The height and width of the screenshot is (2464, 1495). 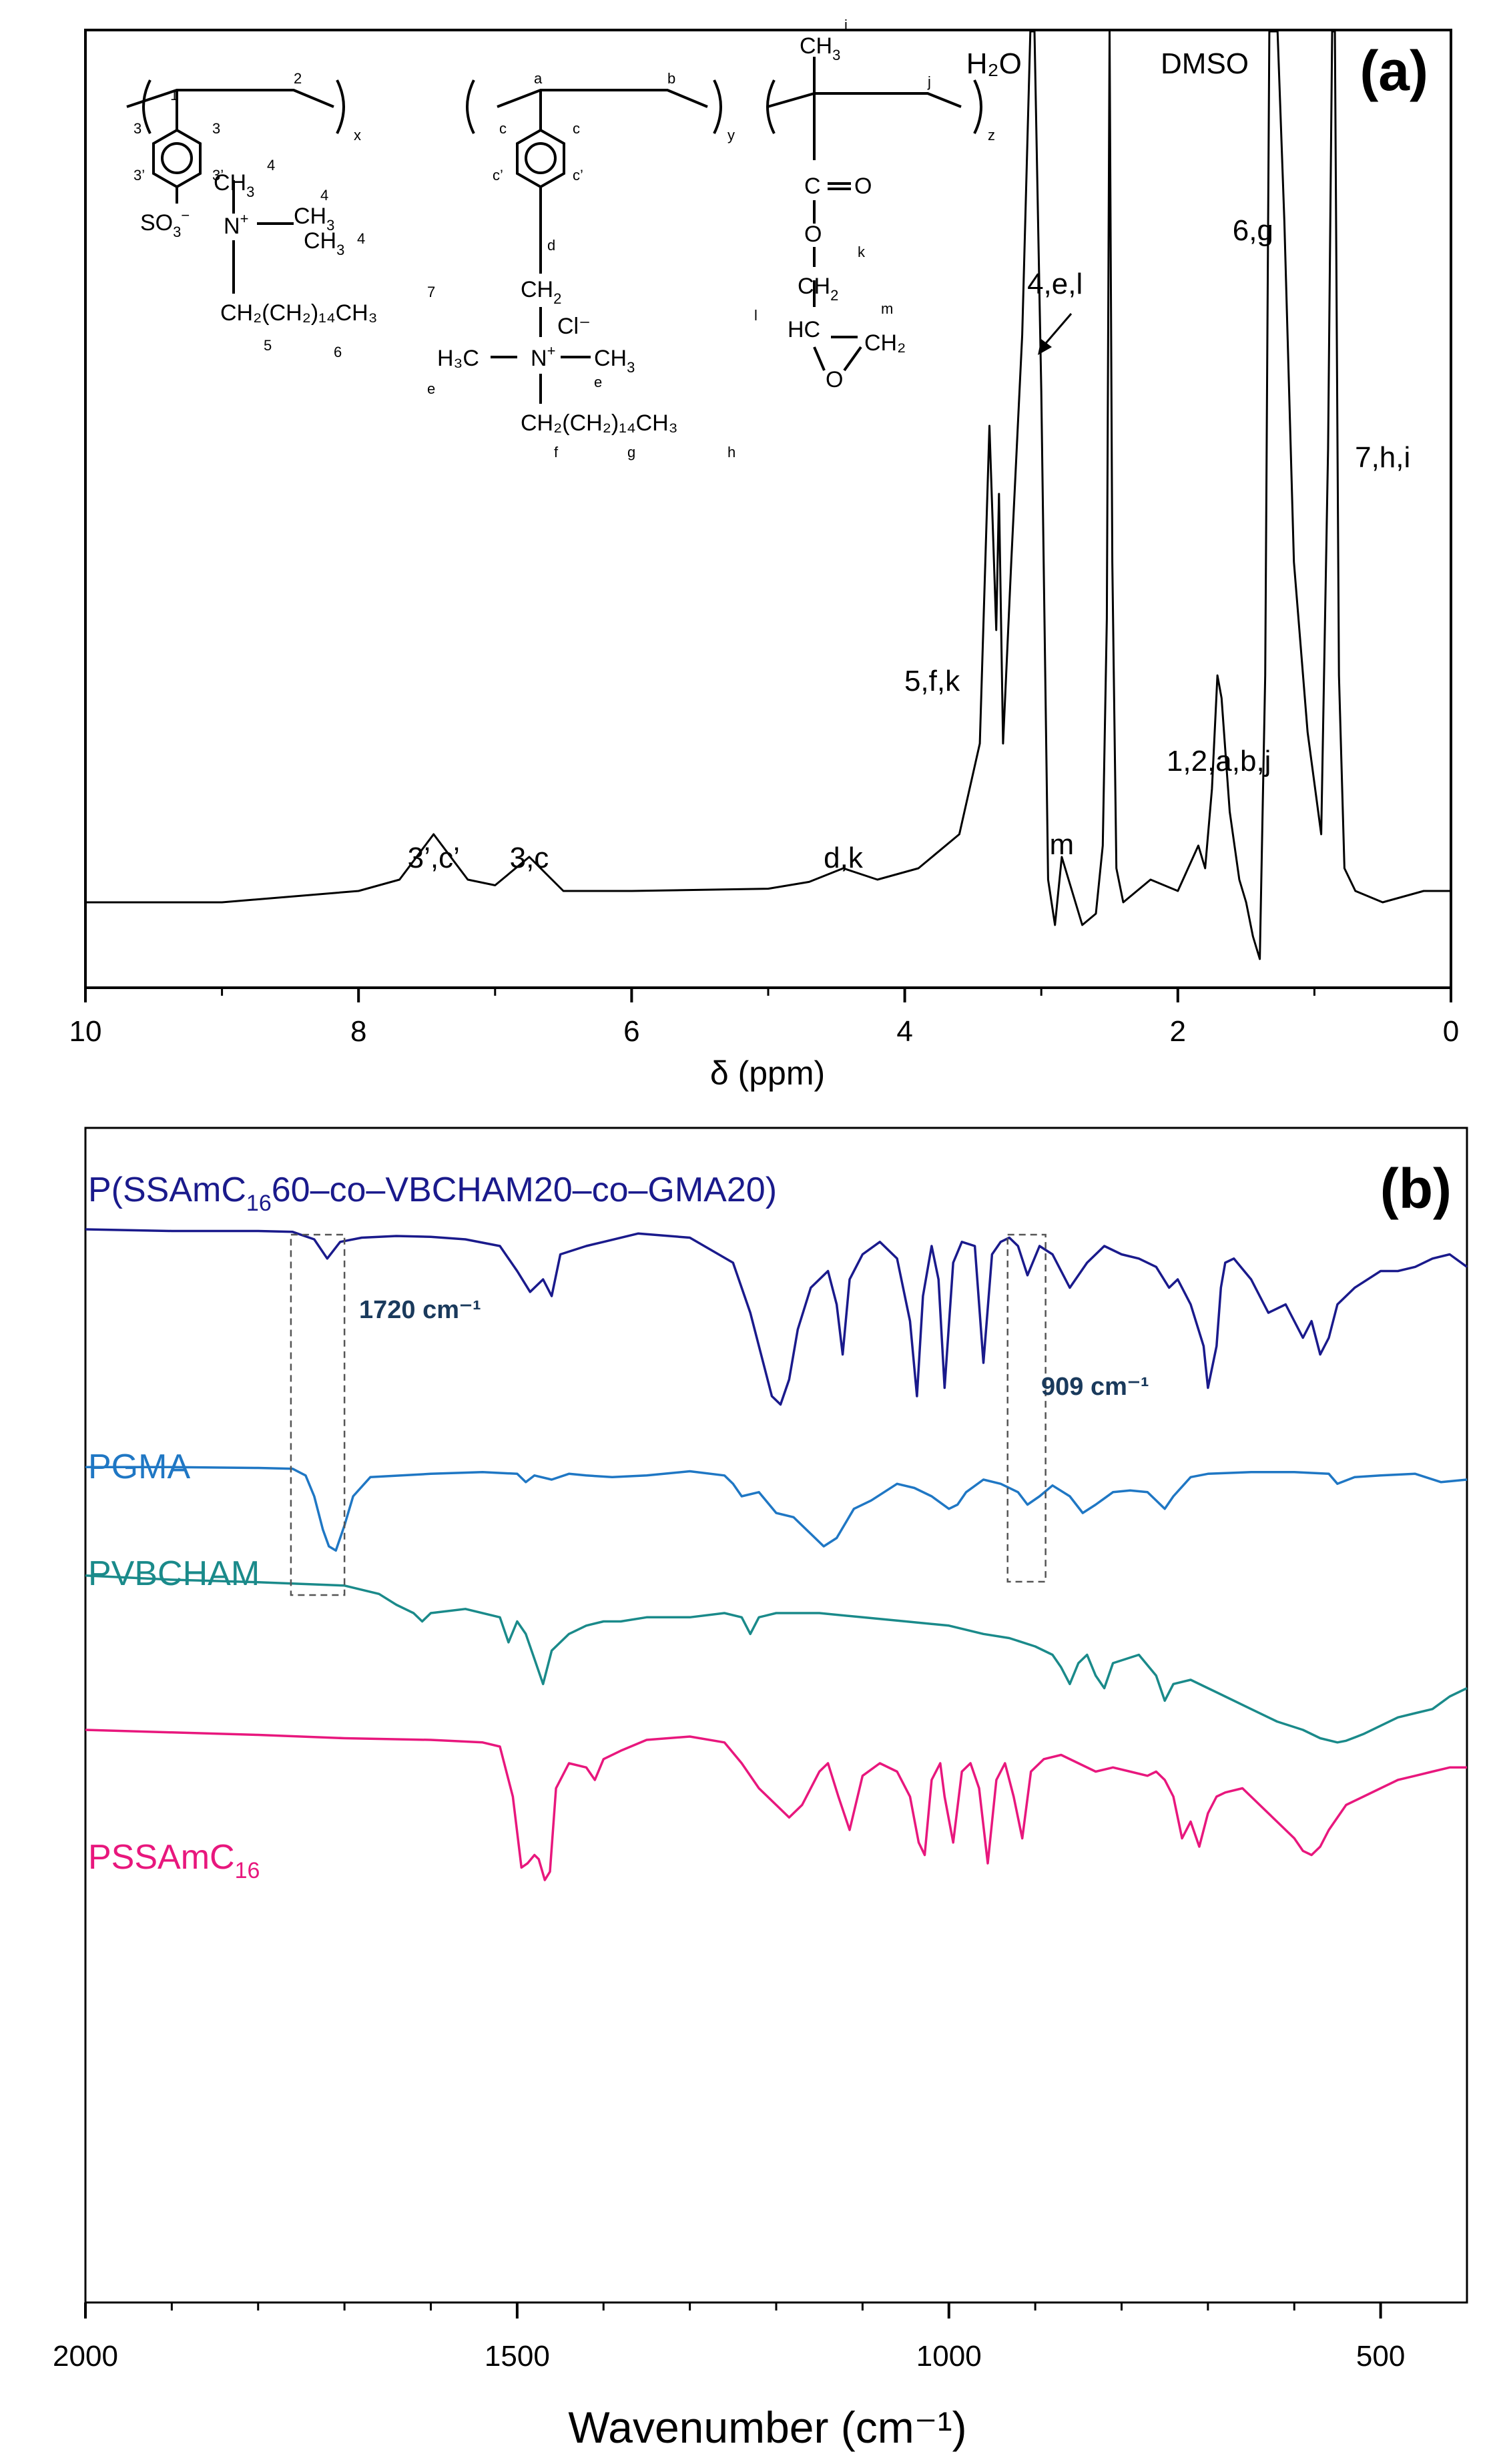 I want to click on atom-label: c, so click(x=503, y=128).